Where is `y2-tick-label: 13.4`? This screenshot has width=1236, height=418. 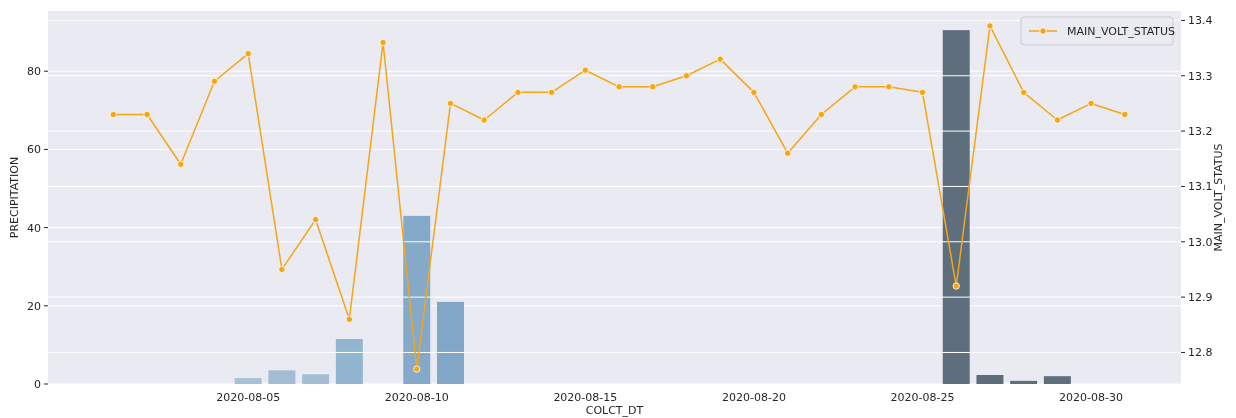
y2-tick-label: 13.4 is located at coordinates (1200, 21).